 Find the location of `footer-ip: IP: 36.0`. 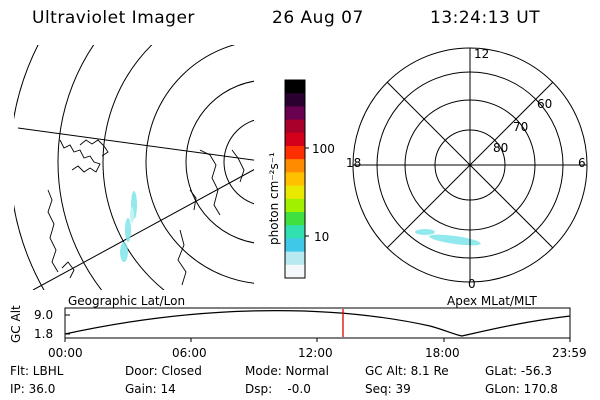

footer-ip: IP: 36.0 is located at coordinates (33, 389).